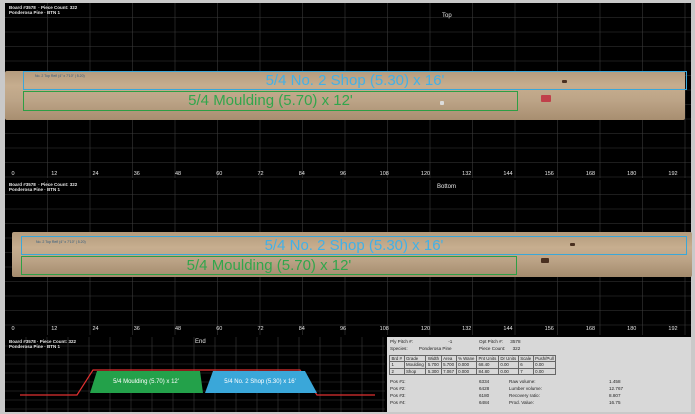 The image size is (695, 414). What do you see at coordinates (447, 187) in the screenshot?
I see `bottom-panel-title: Bottom` at bounding box center [447, 187].